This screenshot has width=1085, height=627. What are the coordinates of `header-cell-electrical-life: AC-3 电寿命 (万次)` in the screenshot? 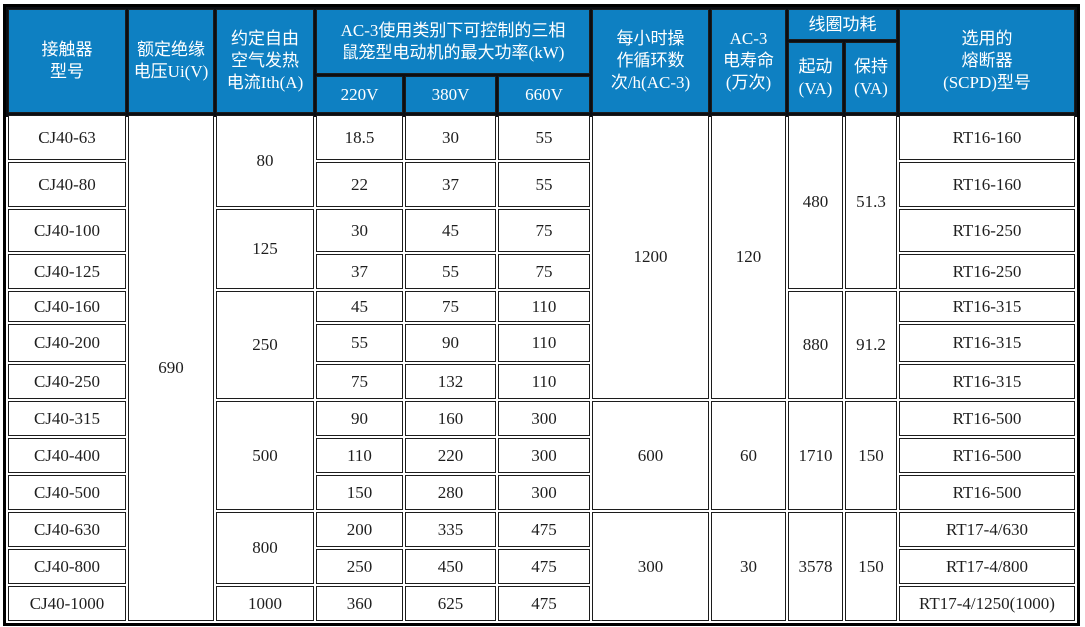 It's located at (748, 61).